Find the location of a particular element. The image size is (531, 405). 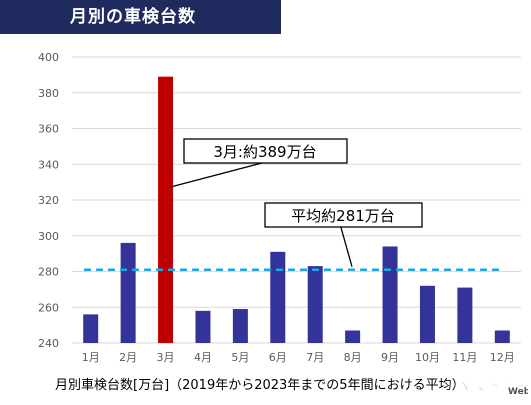

y-tick-label: 300 is located at coordinates (48, 236).